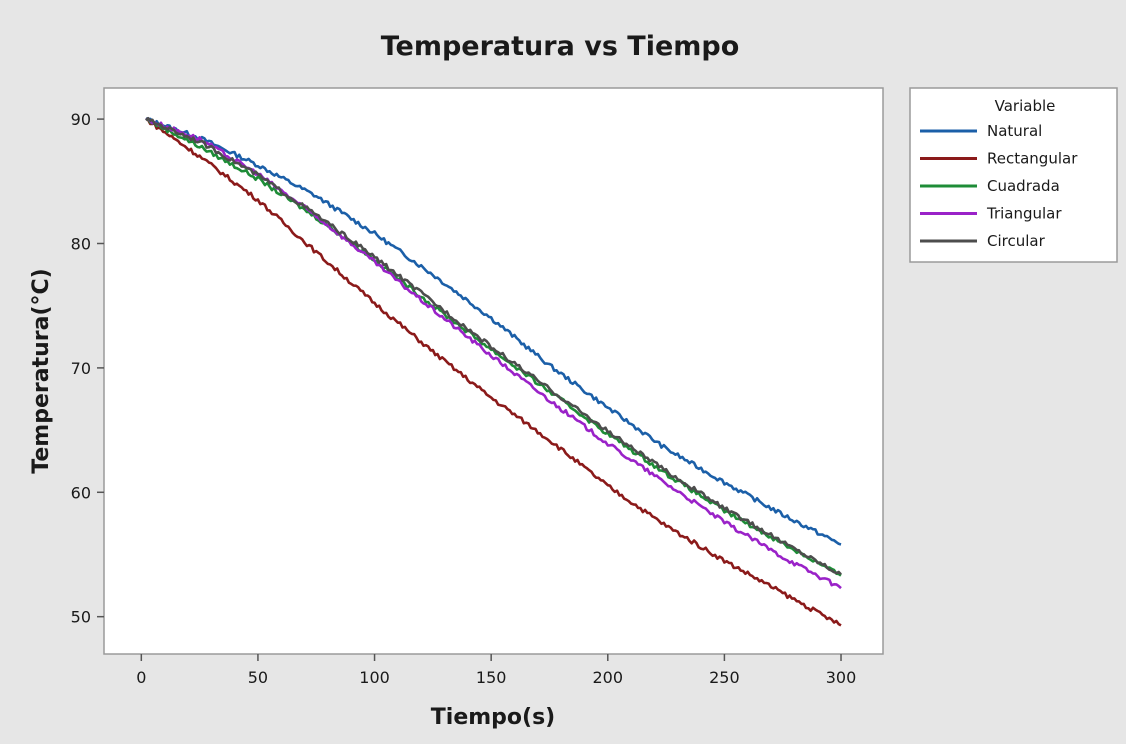 The width and height of the screenshot is (1126, 744). What do you see at coordinates (81, 492) in the screenshot?
I see `y-tick-label: 60` at bounding box center [81, 492].